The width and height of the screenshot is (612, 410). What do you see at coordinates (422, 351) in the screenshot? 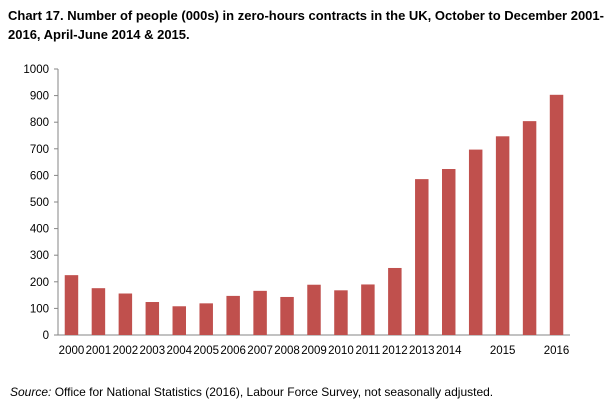
I see `x-tick-label: 2013` at bounding box center [422, 351].